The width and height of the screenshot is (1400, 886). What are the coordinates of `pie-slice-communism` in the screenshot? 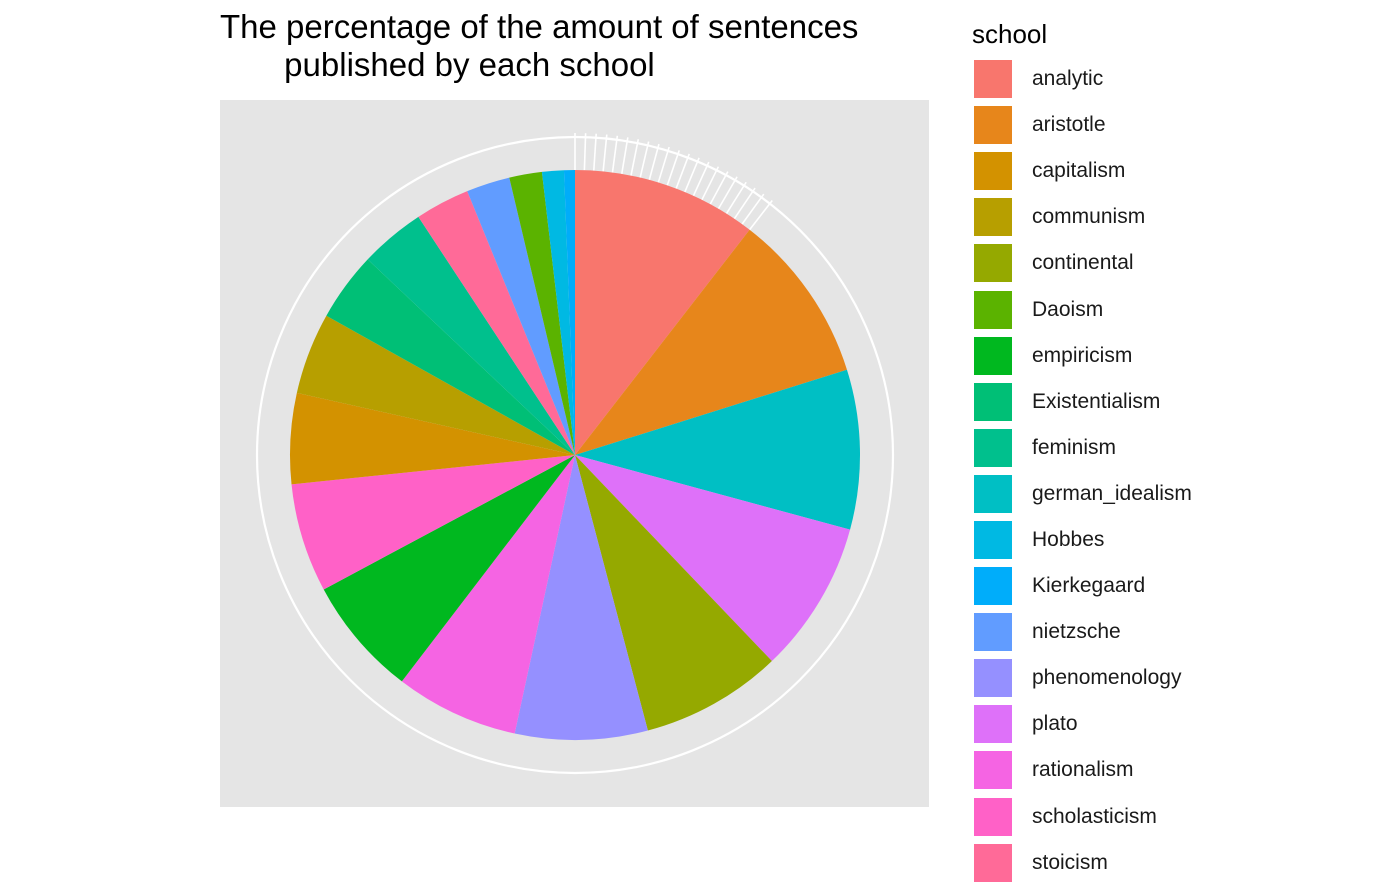 It's located at (435, 385).